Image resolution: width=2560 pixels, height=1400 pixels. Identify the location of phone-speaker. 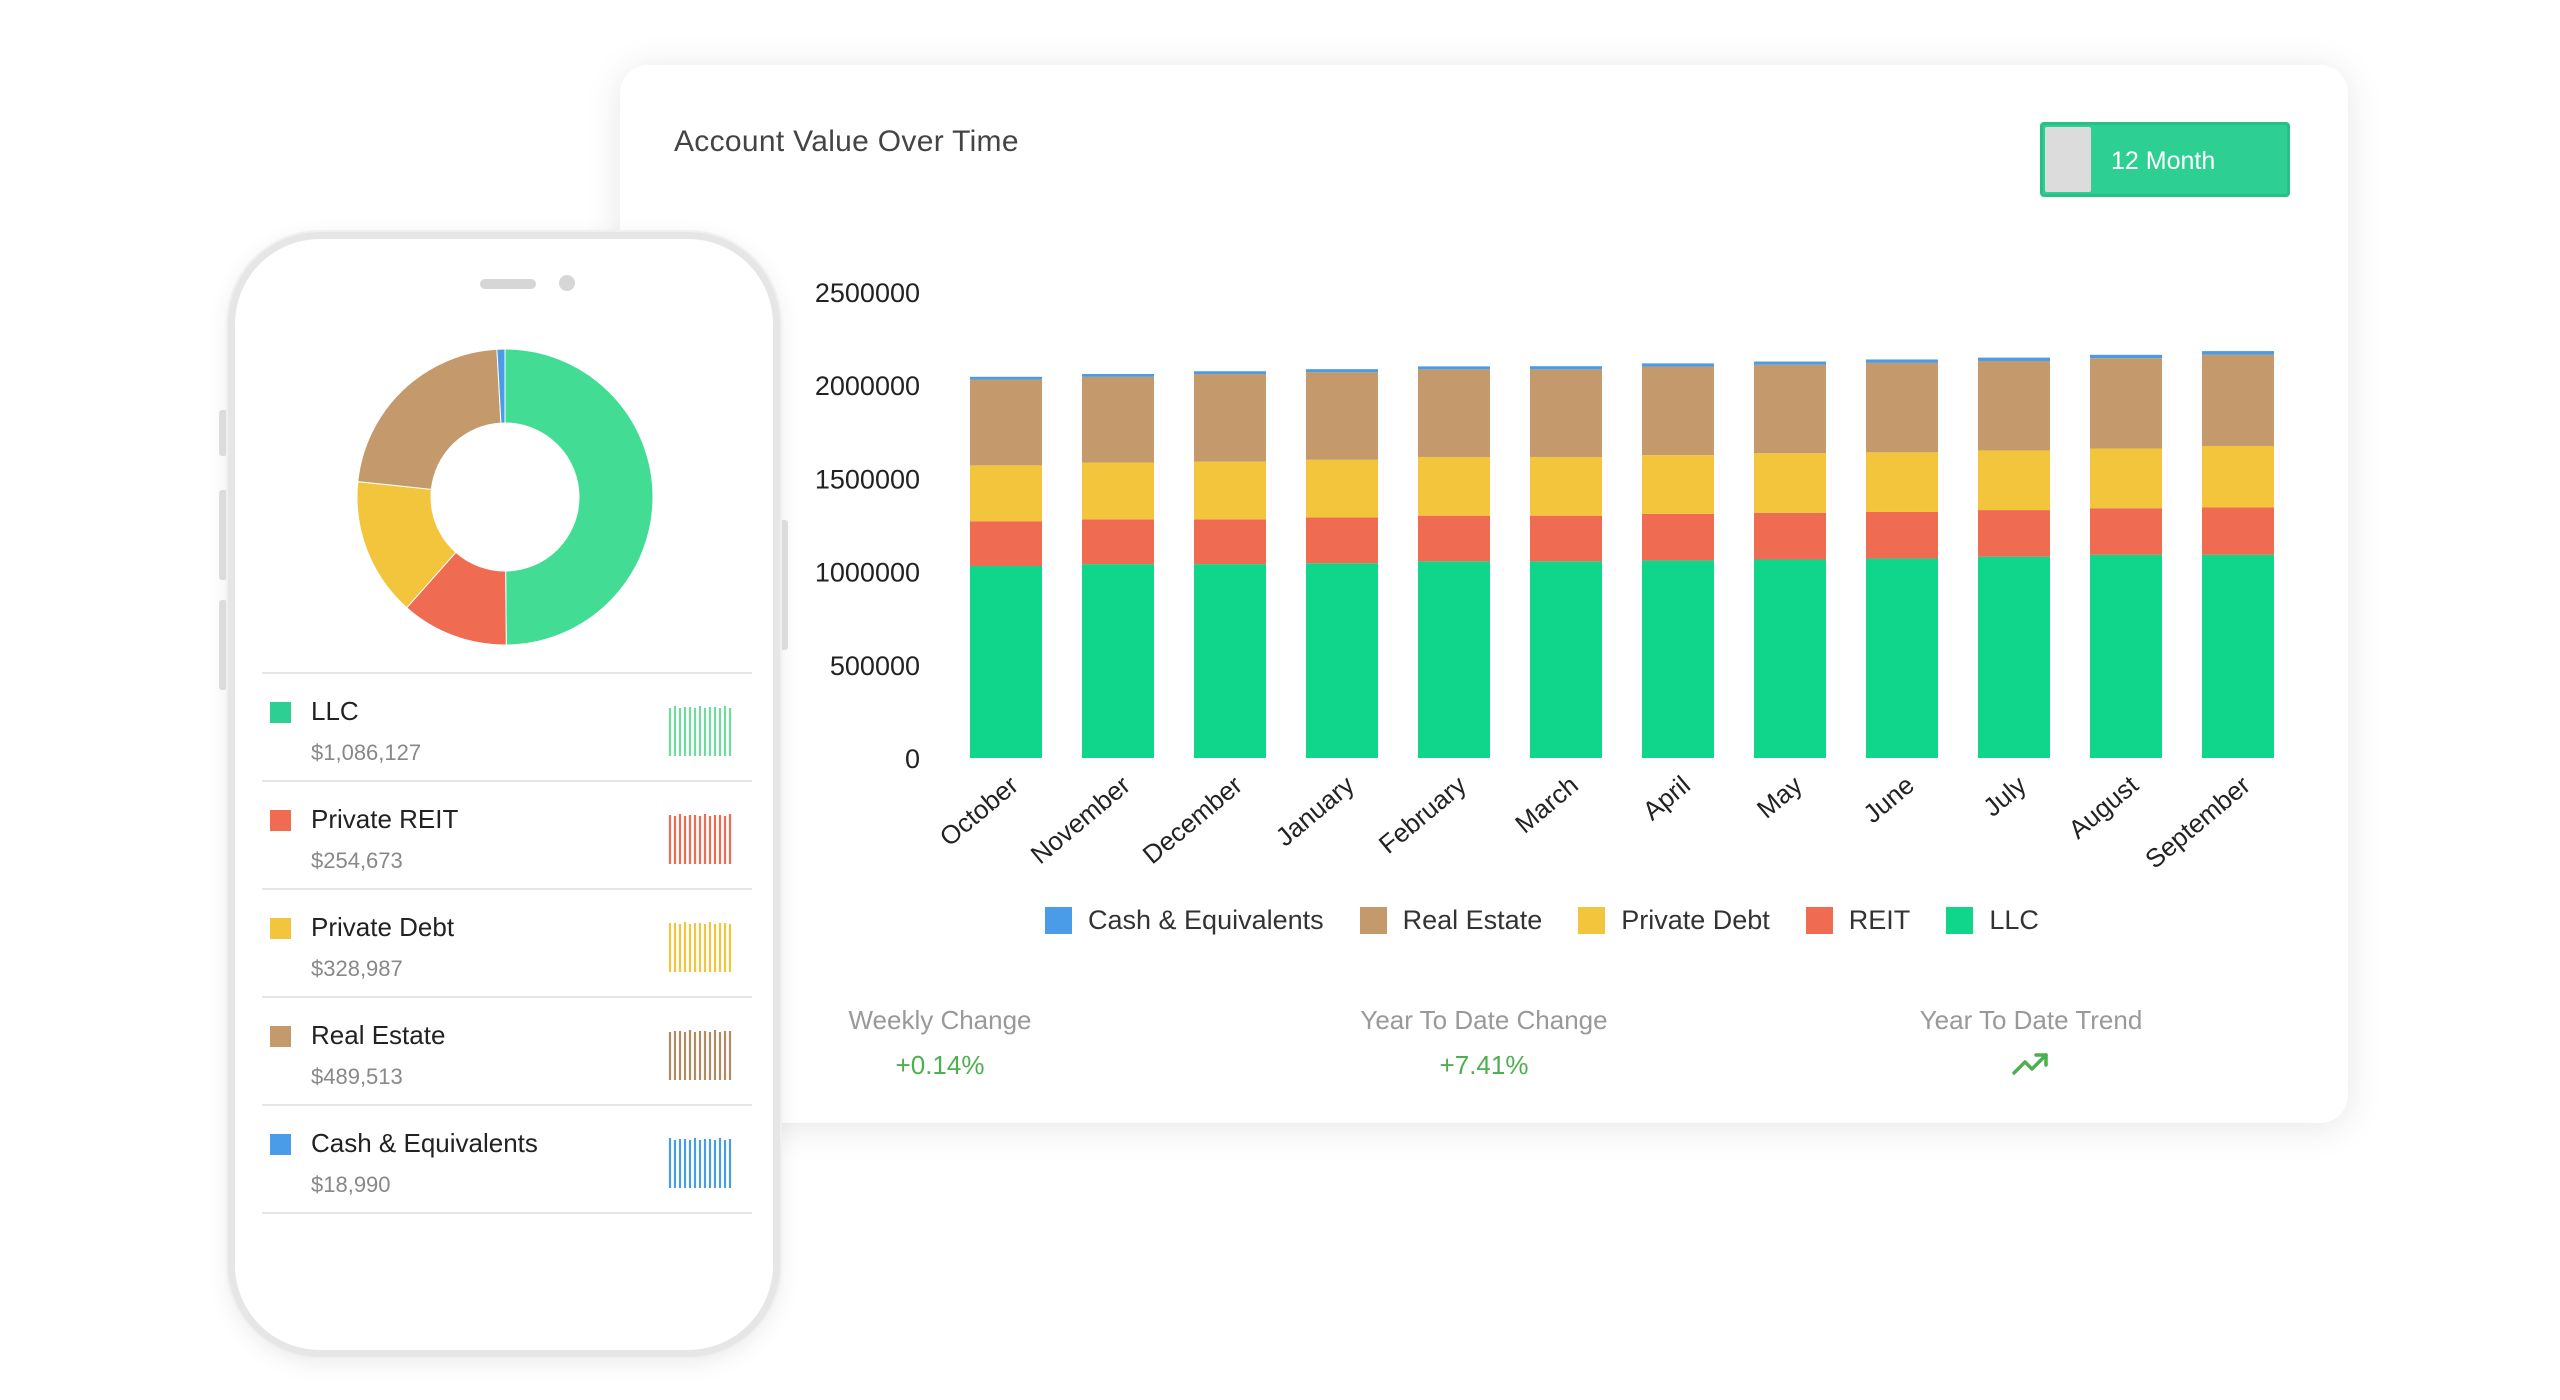
(508, 284).